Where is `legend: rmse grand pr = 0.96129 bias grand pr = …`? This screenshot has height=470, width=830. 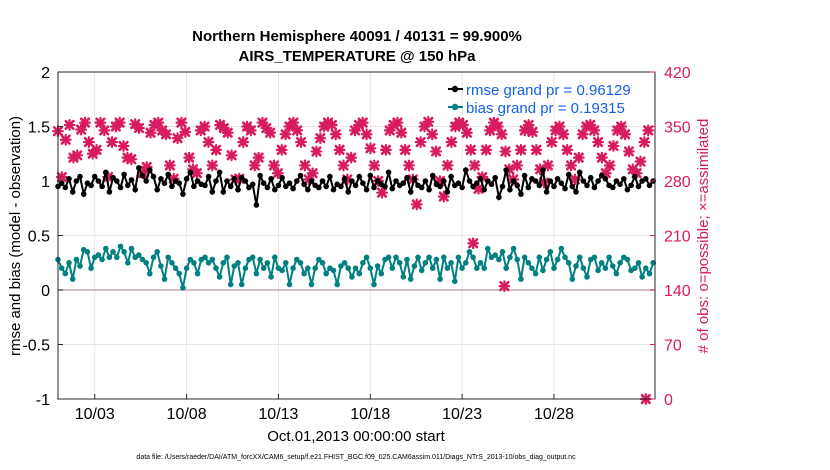
legend: rmse grand pr = 0.96129 bias grand pr = … is located at coordinates (539, 99).